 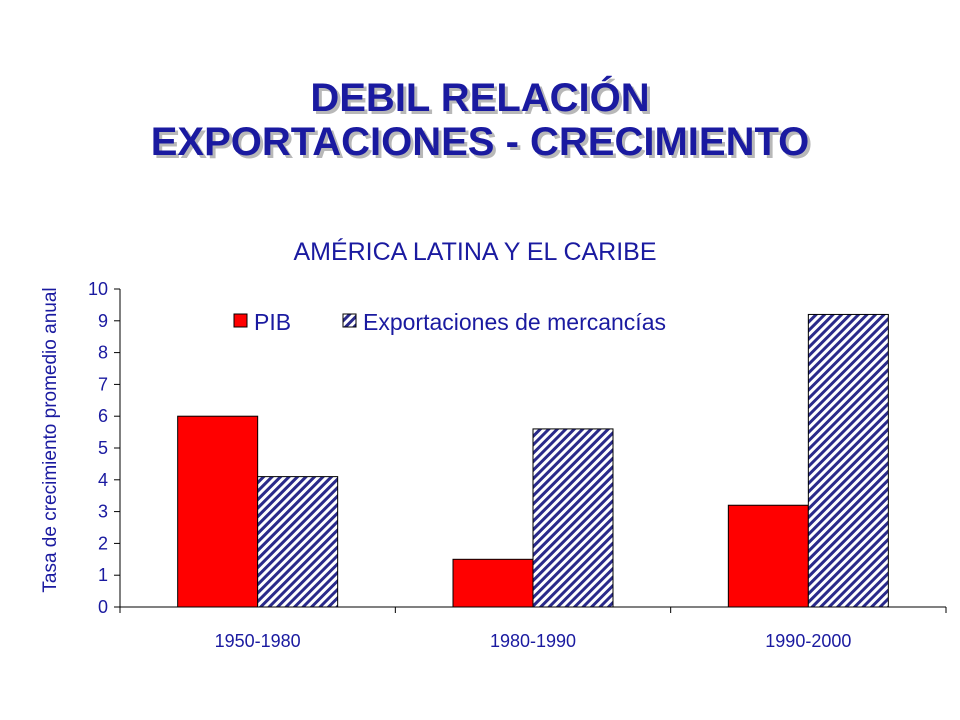 I want to click on chart-legend: PIB Exportaciones de mercancías, so click(x=449, y=322).